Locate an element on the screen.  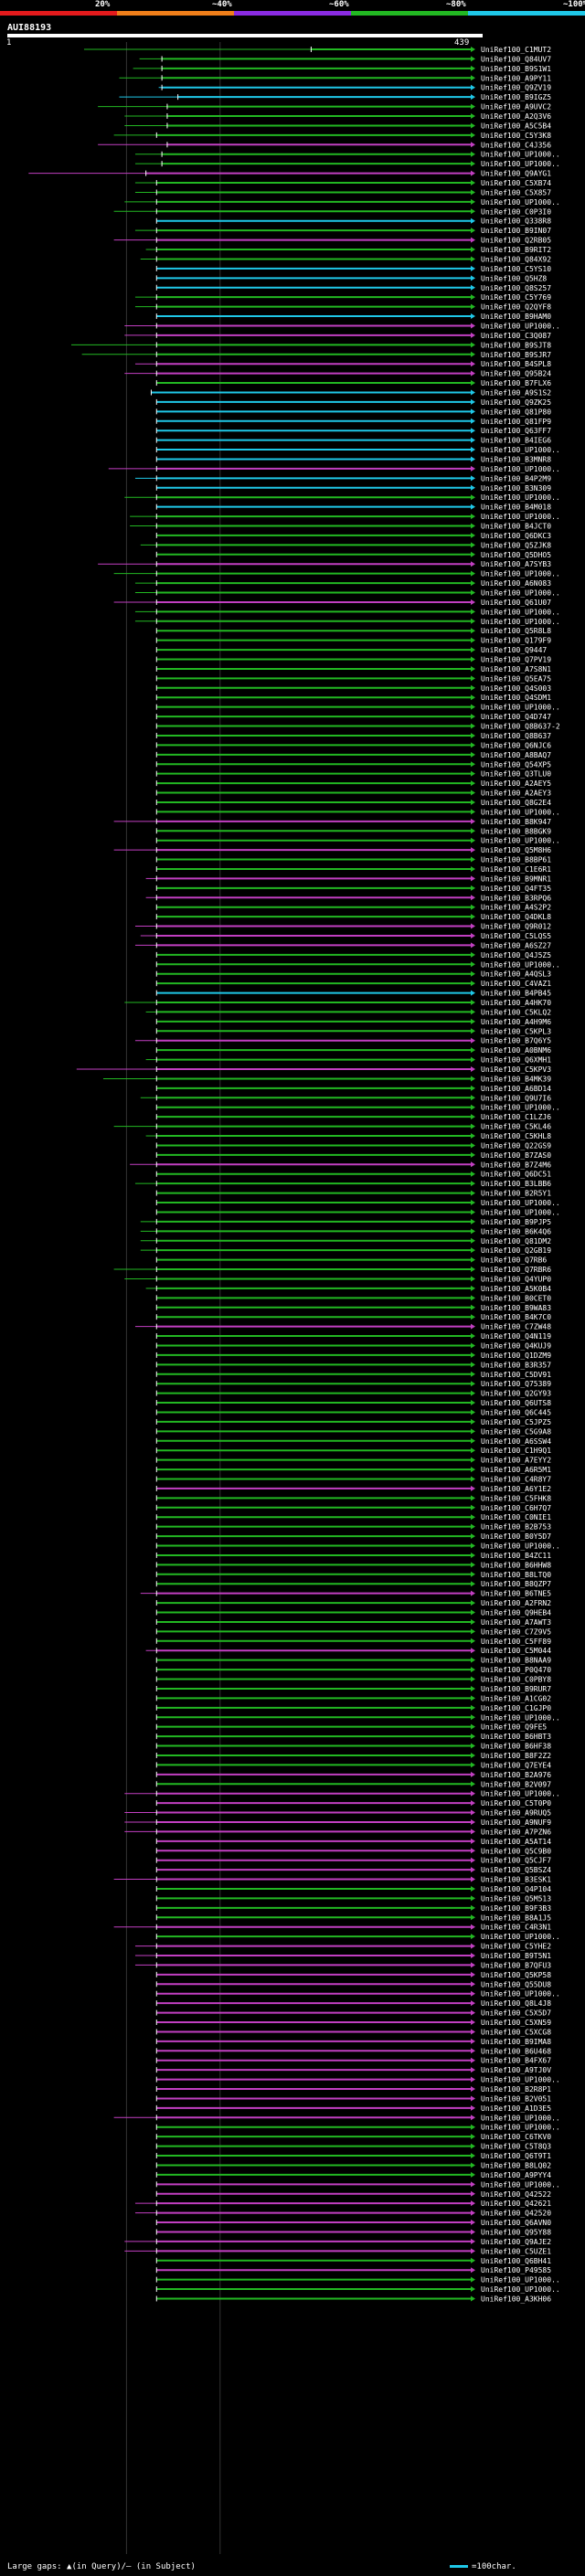
hit-label: UniRef100_Q4D747 is located at coordinates (516, 717).